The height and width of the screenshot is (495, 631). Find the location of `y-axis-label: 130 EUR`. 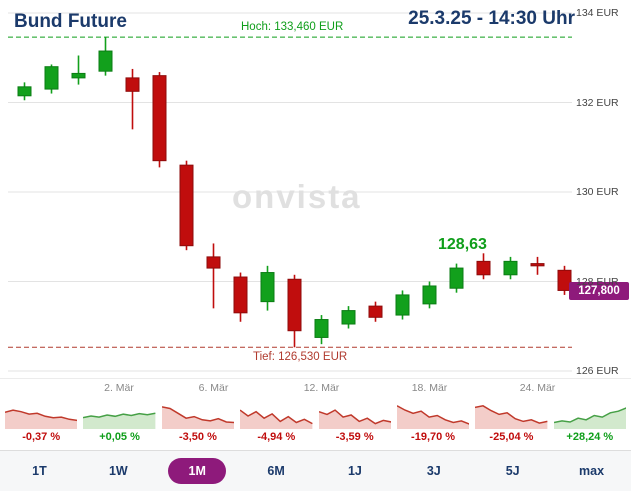

y-axis-label: 130 EUR is located at coordinates (597, 192).